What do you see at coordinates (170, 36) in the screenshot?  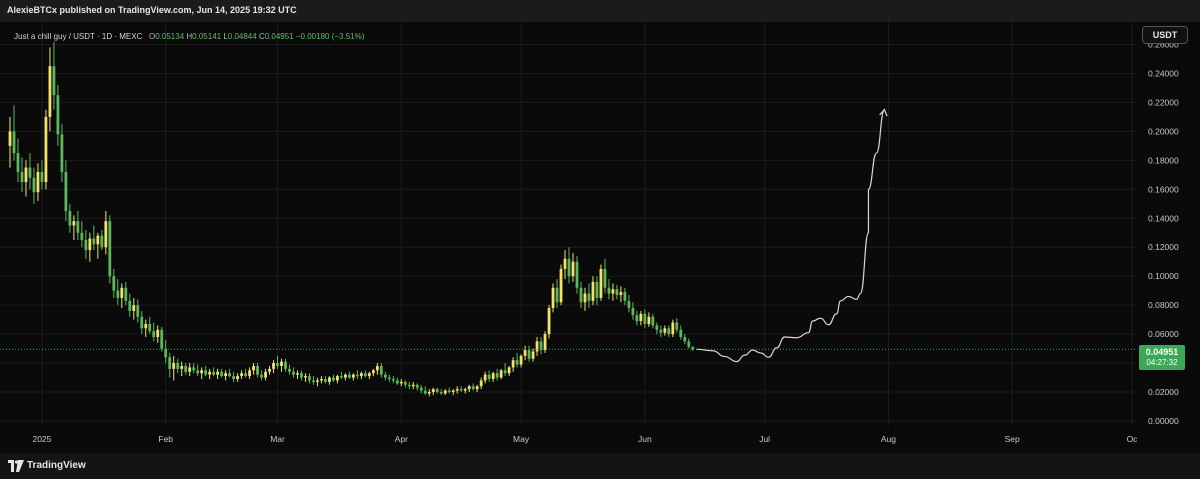 I see `open-value: 0.05134` at bounding box center [170, 36].